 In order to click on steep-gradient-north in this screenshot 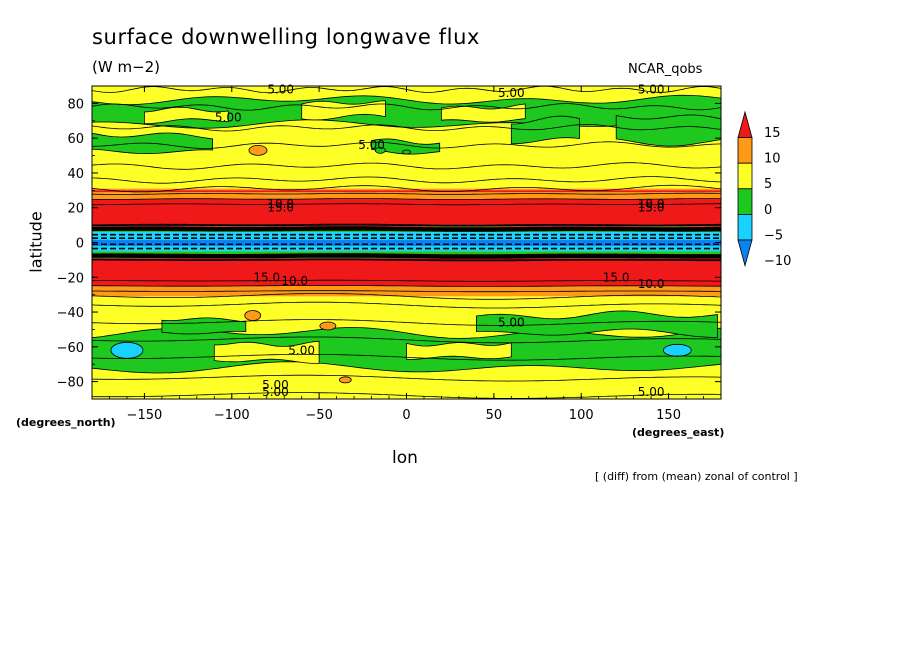, I will do `click(406, 229)`.